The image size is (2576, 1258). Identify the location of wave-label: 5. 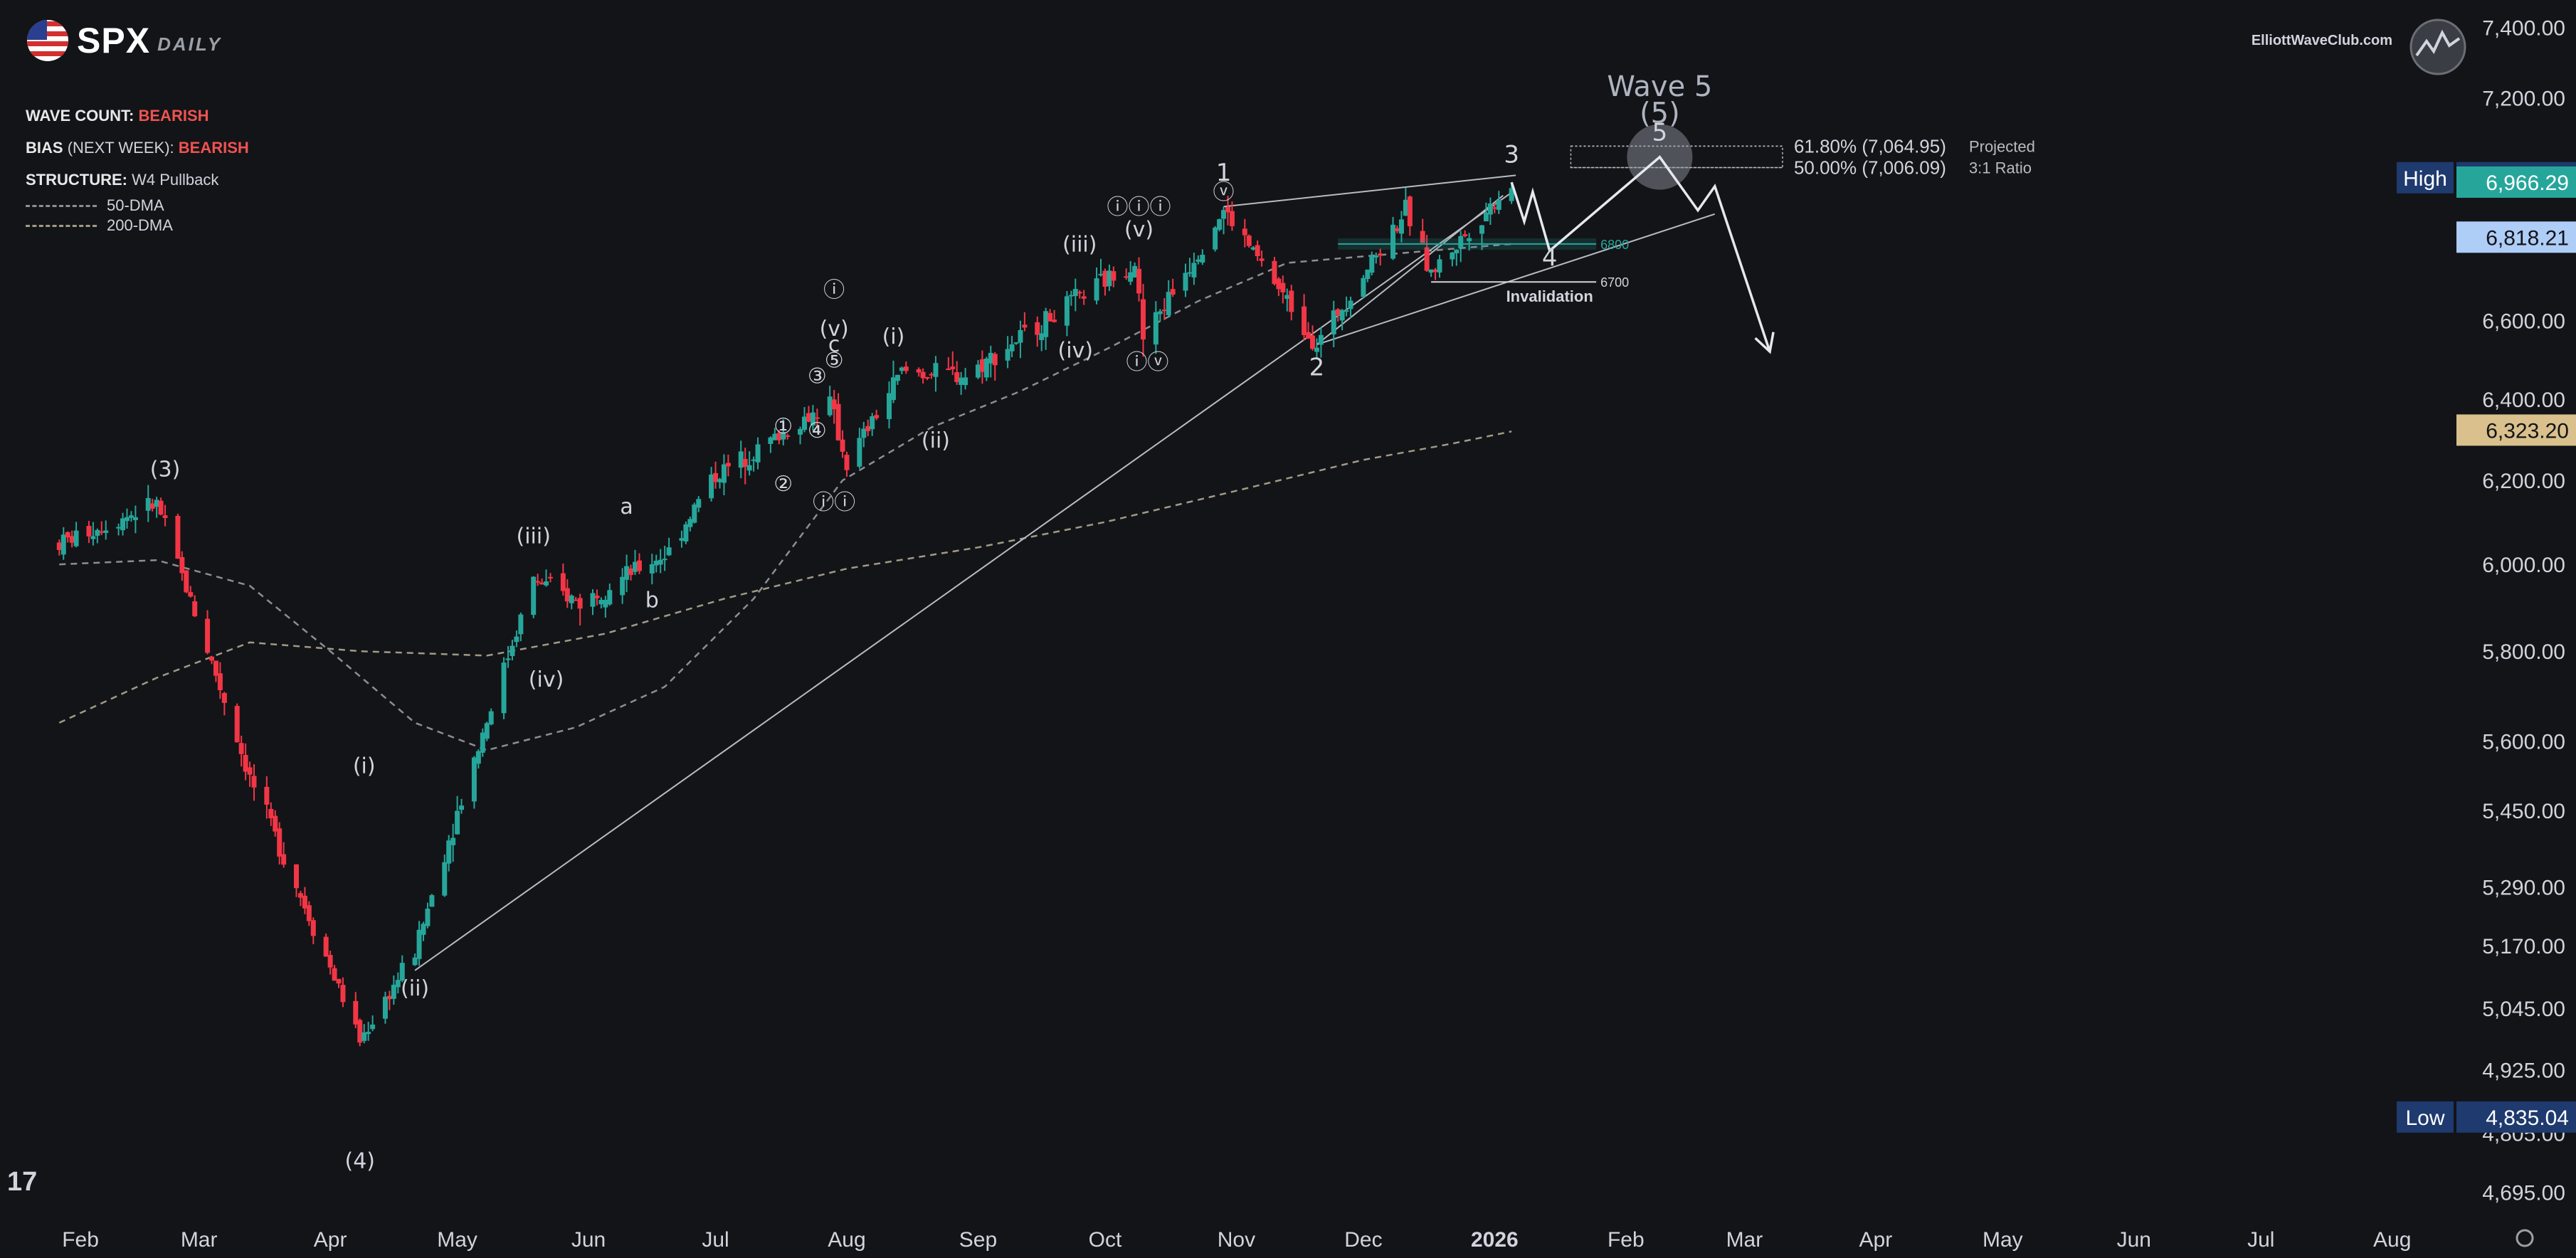
(1660, 133).